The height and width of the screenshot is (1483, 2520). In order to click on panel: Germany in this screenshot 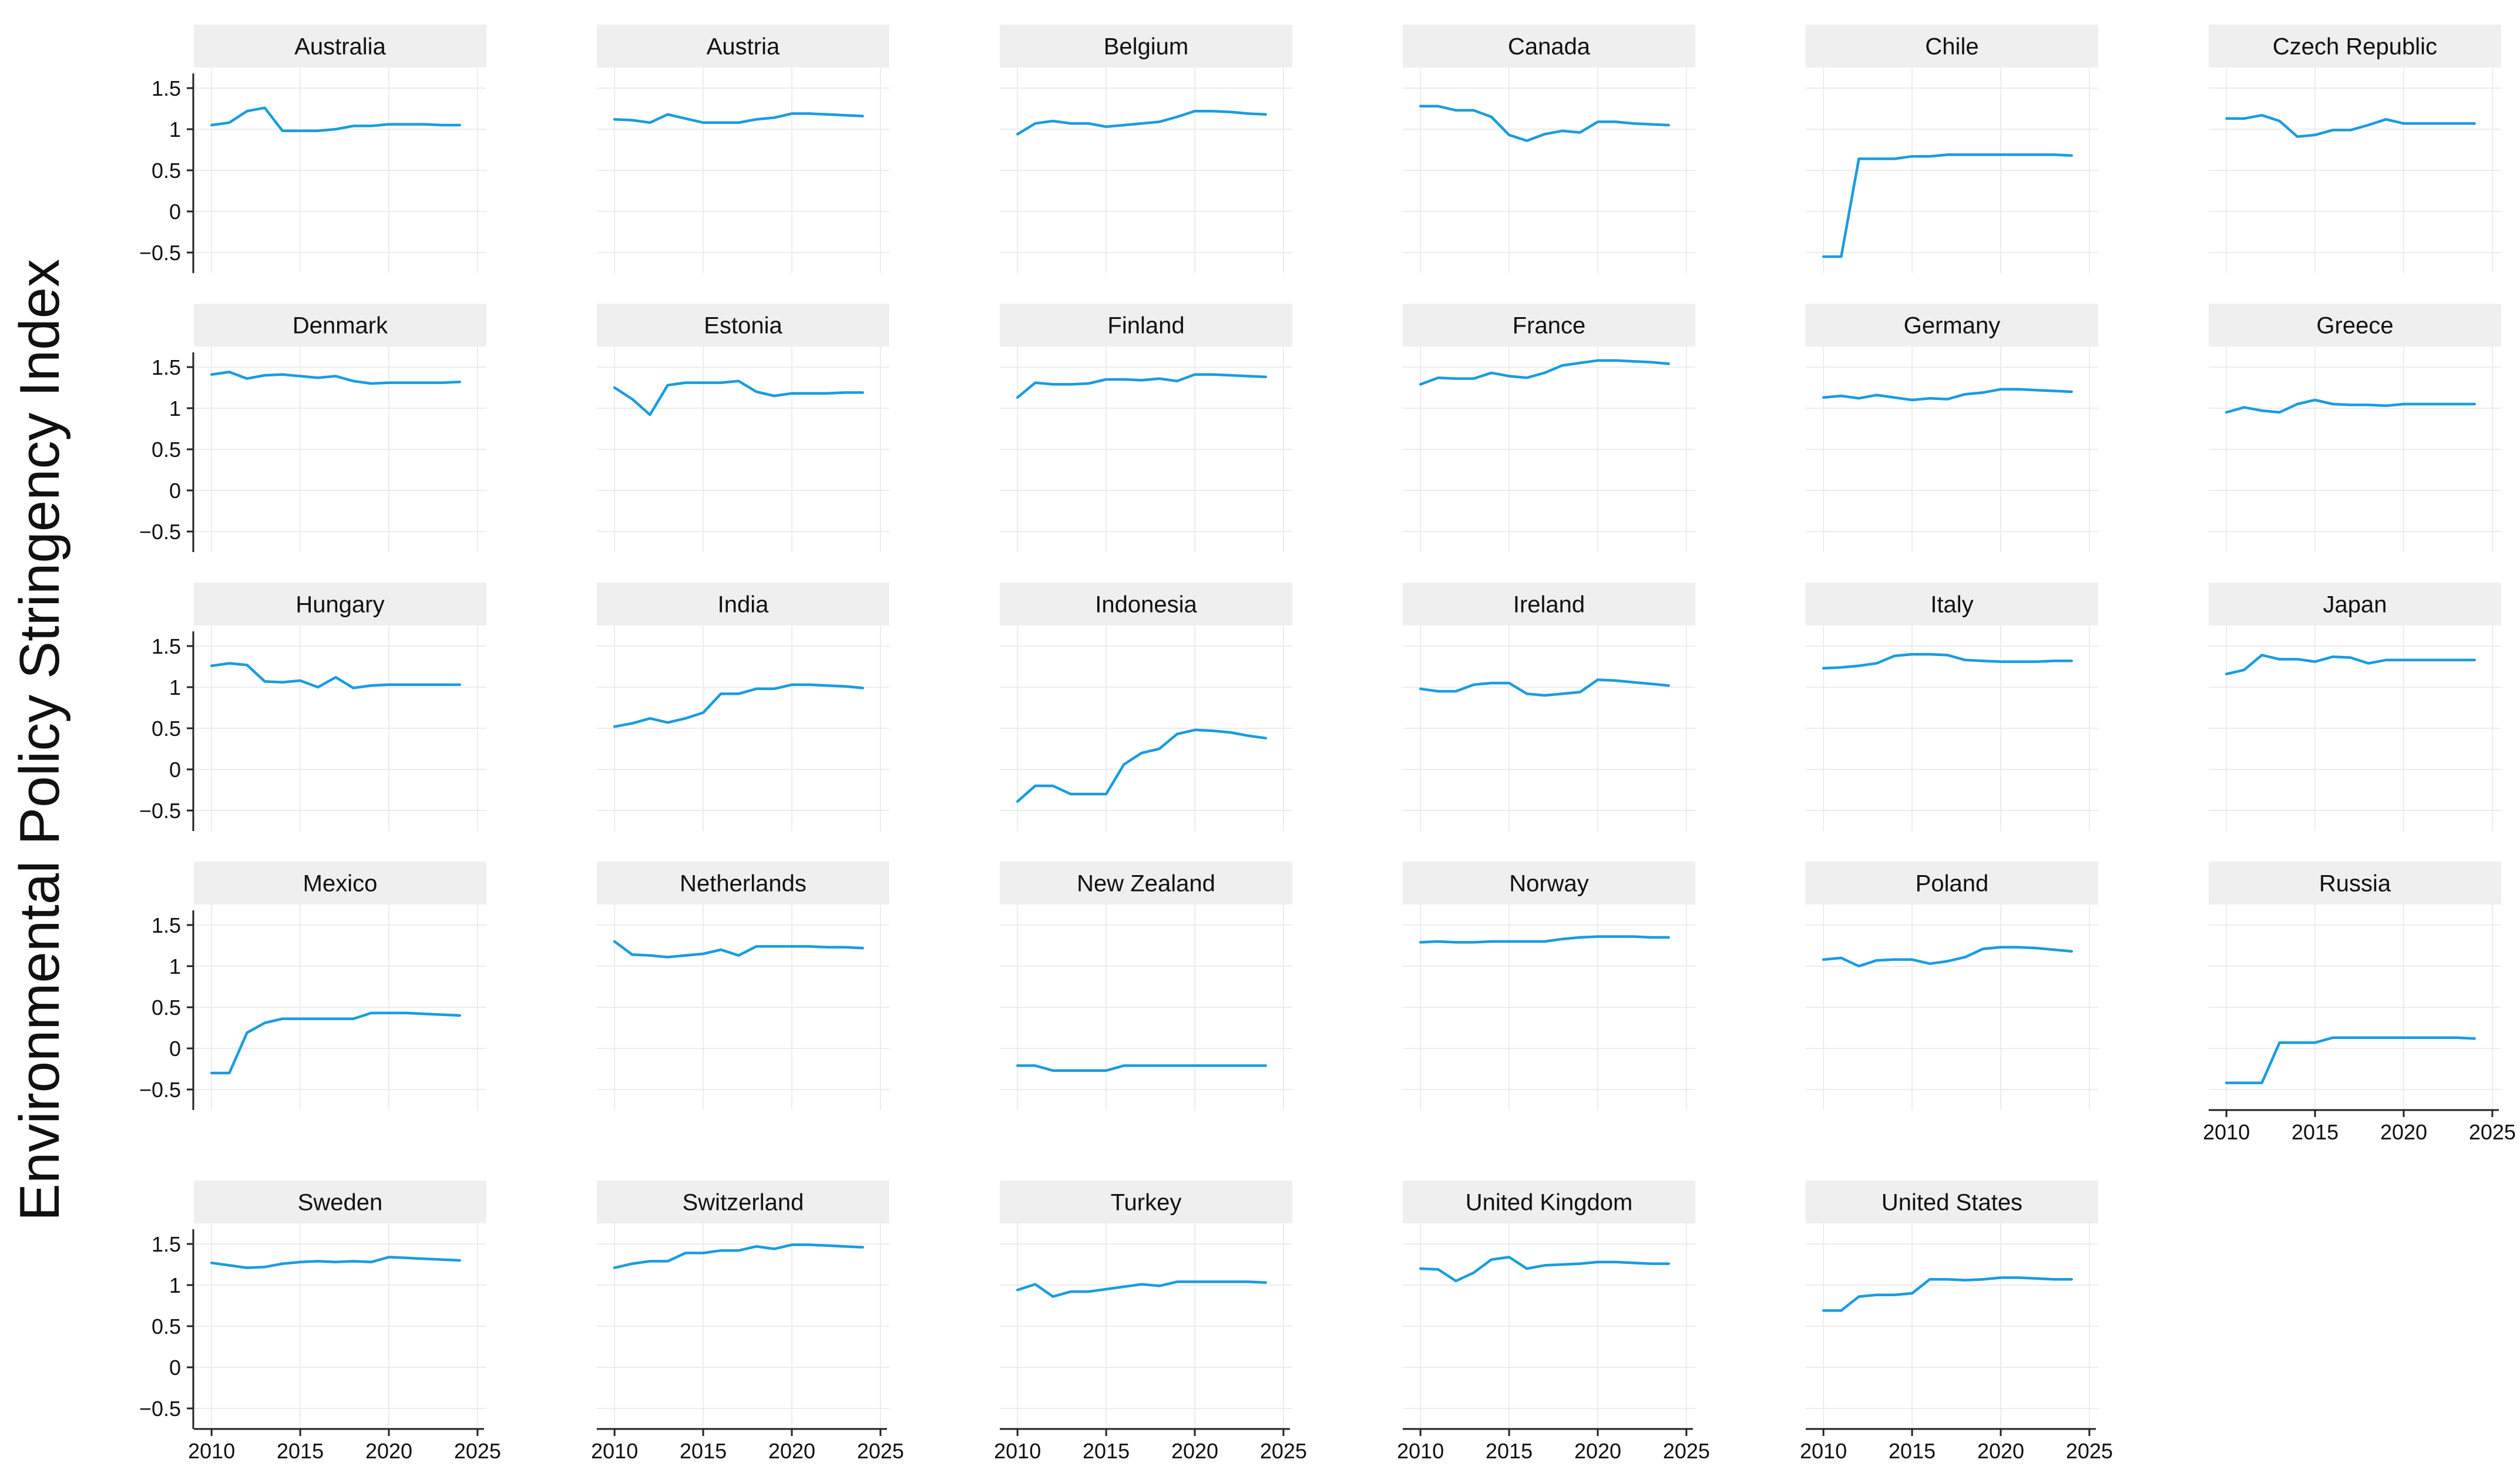, I will do `click(1952, 428)`.